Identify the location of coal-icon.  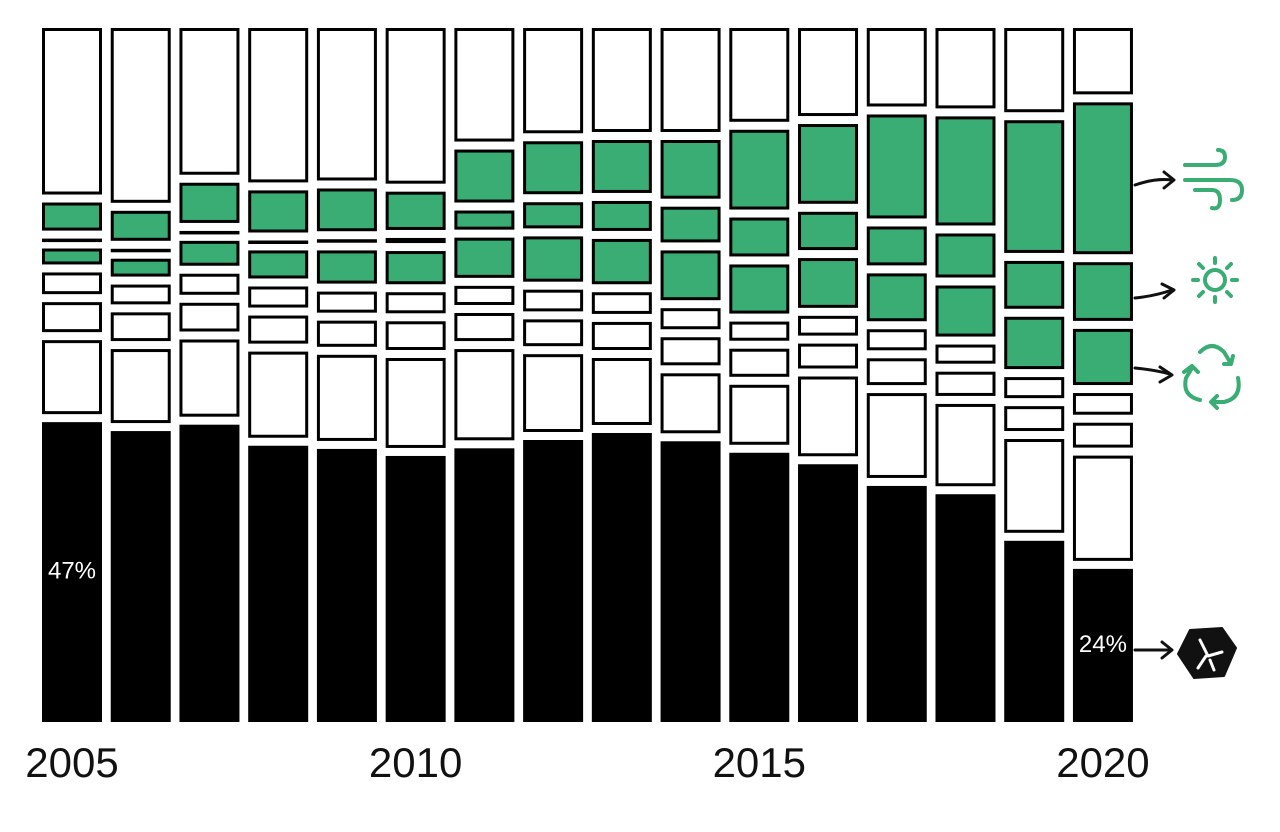
(1207, 653).